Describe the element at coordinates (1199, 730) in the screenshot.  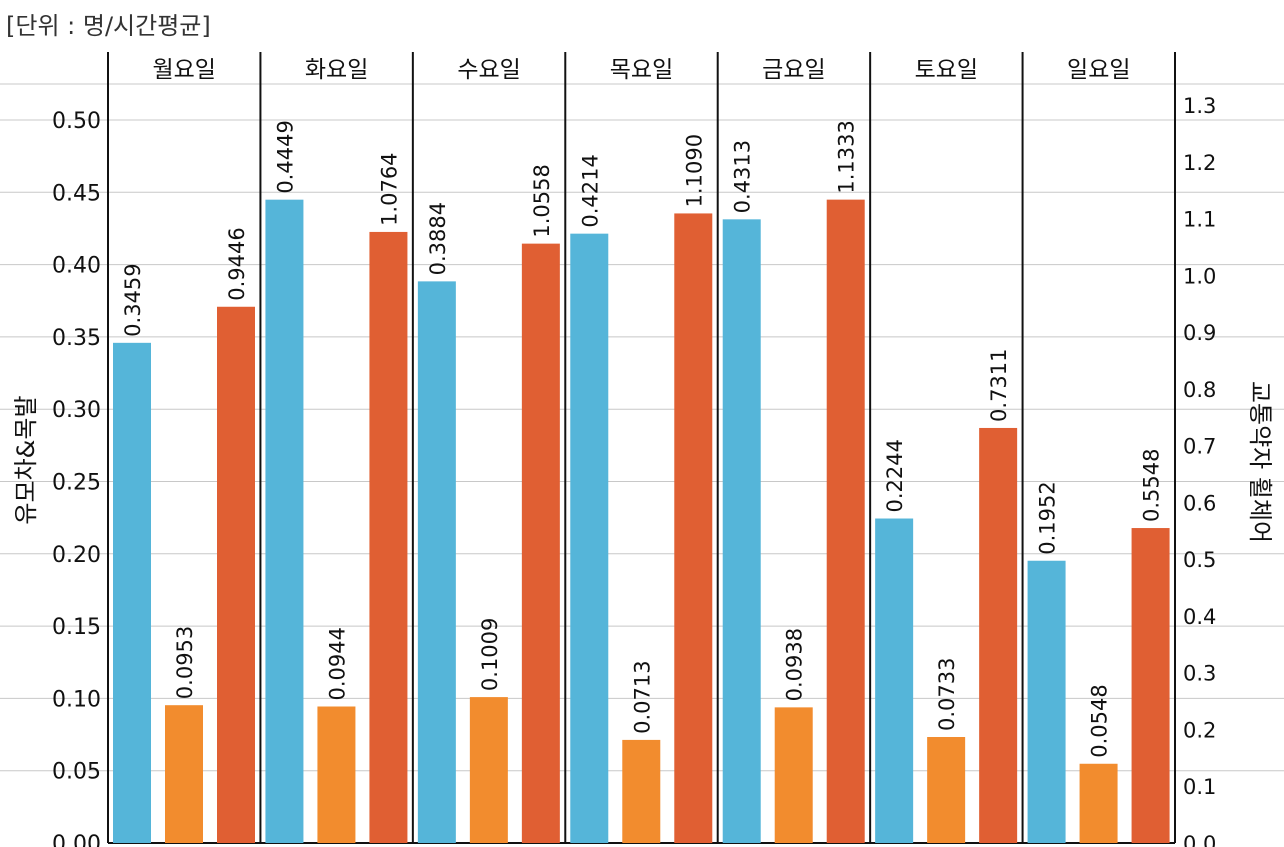
I see `y-right-tick-label: 0.2` at that location.